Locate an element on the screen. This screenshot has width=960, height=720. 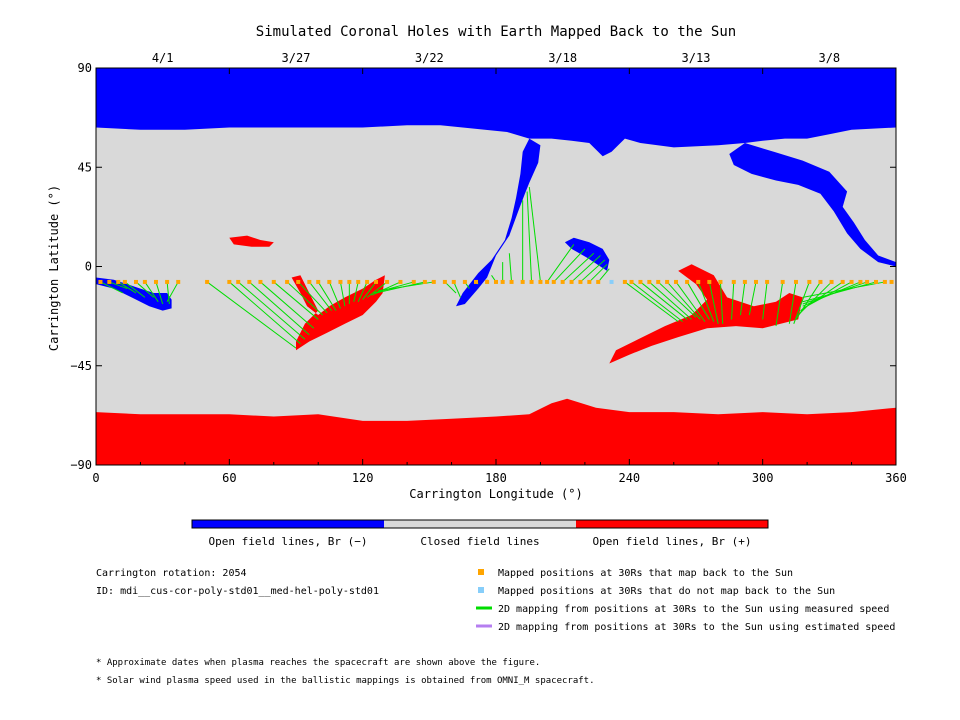
y-tick-label: 90 is located at coordinates (85, 68).